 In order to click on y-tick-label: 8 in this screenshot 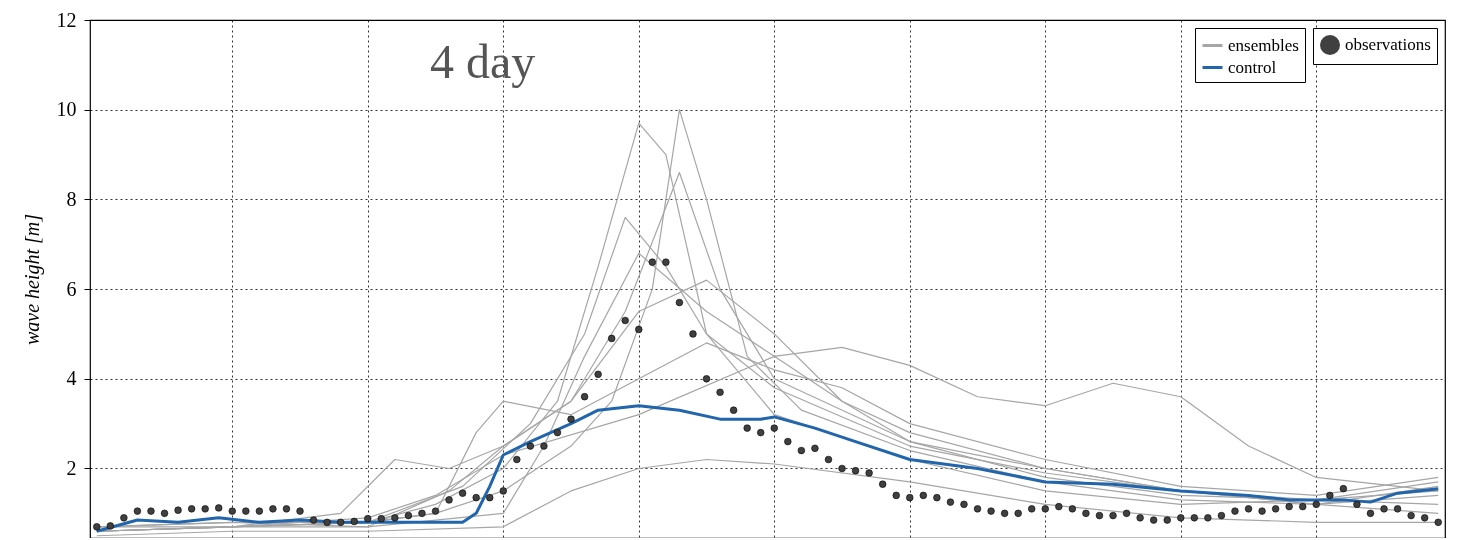, I will do `click(71, 198)`.